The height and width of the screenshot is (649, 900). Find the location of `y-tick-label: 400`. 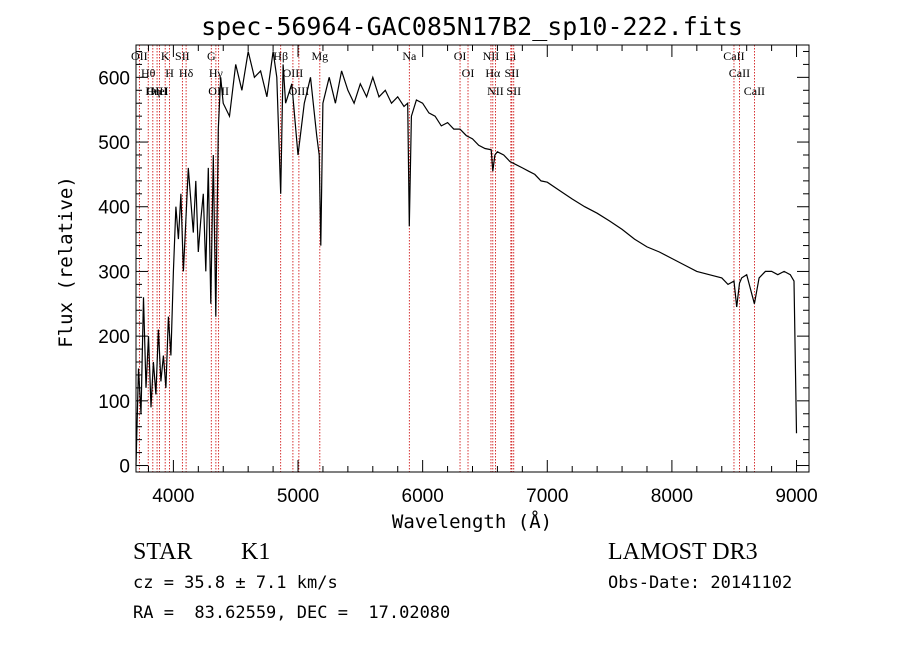

y-tick-label: 400 is located at coordinates (114, 208).